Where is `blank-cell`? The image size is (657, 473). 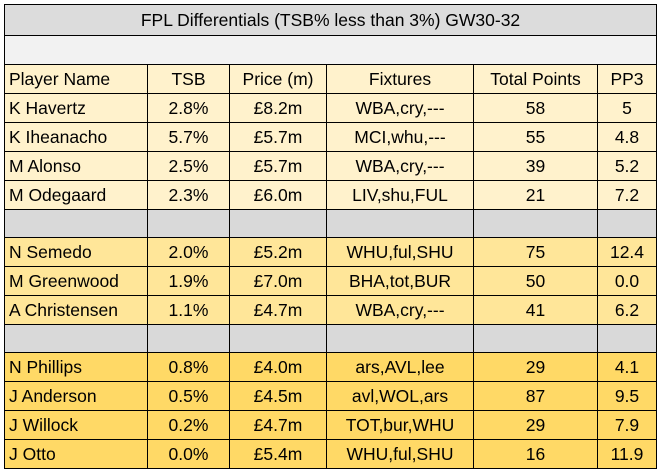
blank-cell is located at coordinates (330, 50).